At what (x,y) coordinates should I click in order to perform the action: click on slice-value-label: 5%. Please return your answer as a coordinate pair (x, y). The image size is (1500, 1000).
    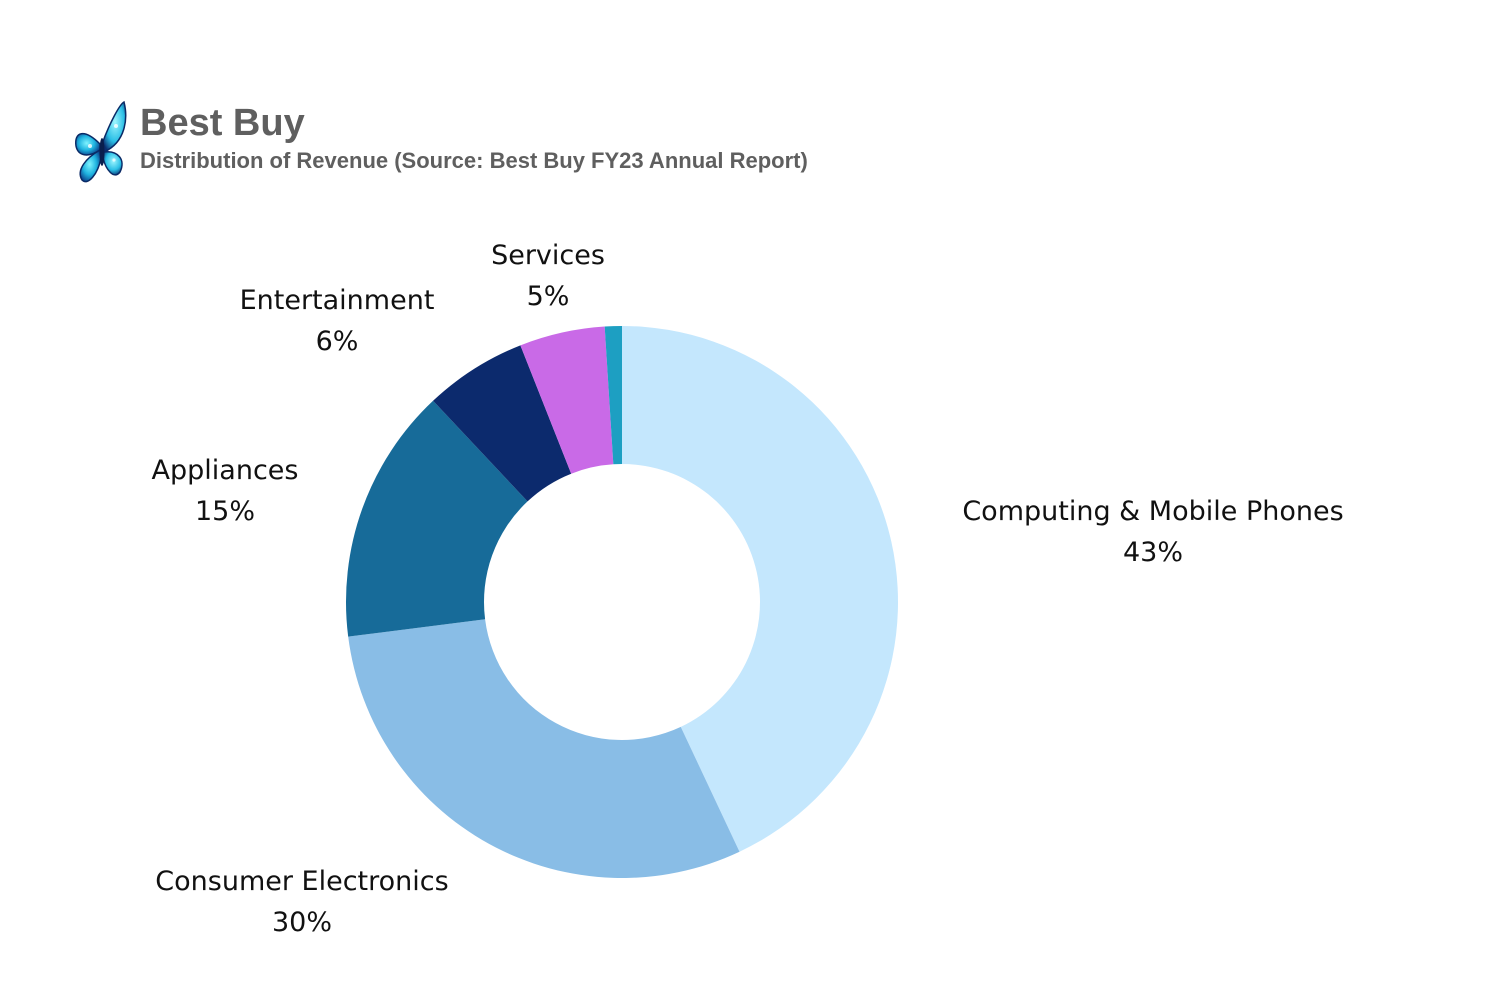
    Looking at the image, I should click on (548, 296).